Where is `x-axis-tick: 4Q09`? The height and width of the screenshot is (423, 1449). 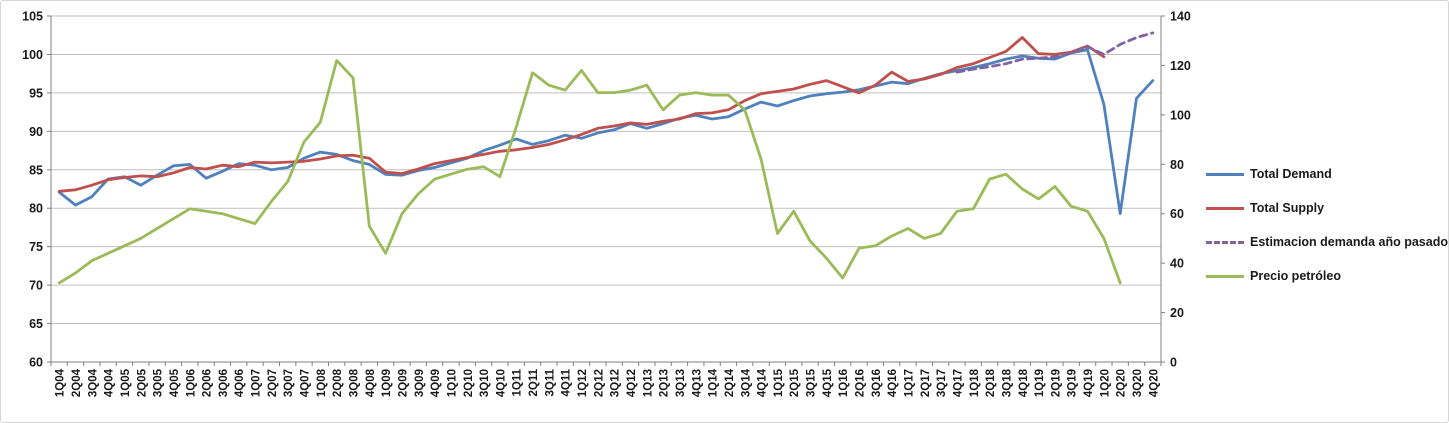
x-axis-tick: 4Q09 is located at coordinates (436, 383).